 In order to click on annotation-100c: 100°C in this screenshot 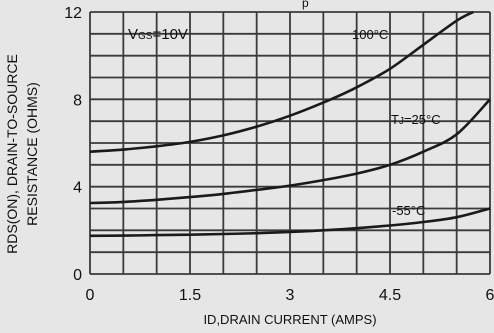, I will do `click(370, 34)`.